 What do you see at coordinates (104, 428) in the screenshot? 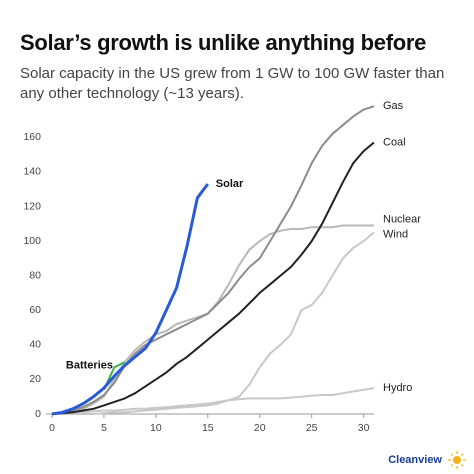
I see `x-tick-label: 5` at bounding box center [104, 428].